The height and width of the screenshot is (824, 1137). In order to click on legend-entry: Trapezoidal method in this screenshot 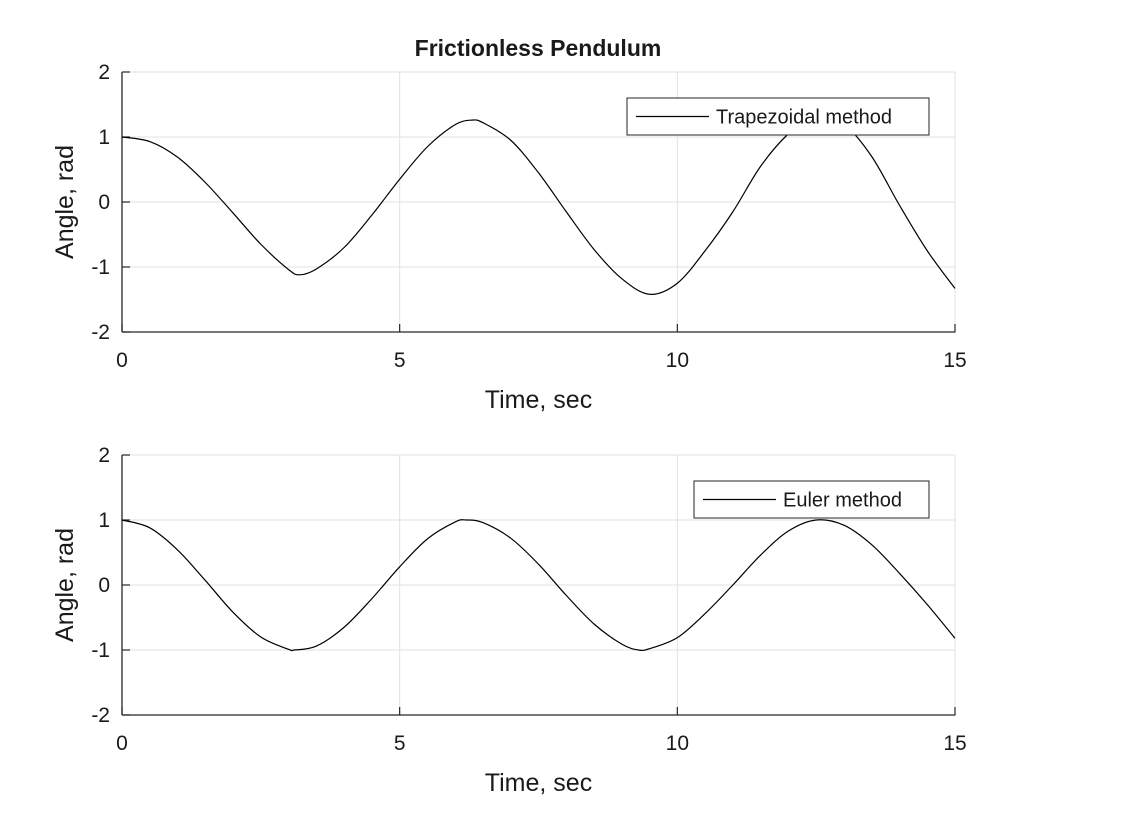, I will do `click(804, 118)`.